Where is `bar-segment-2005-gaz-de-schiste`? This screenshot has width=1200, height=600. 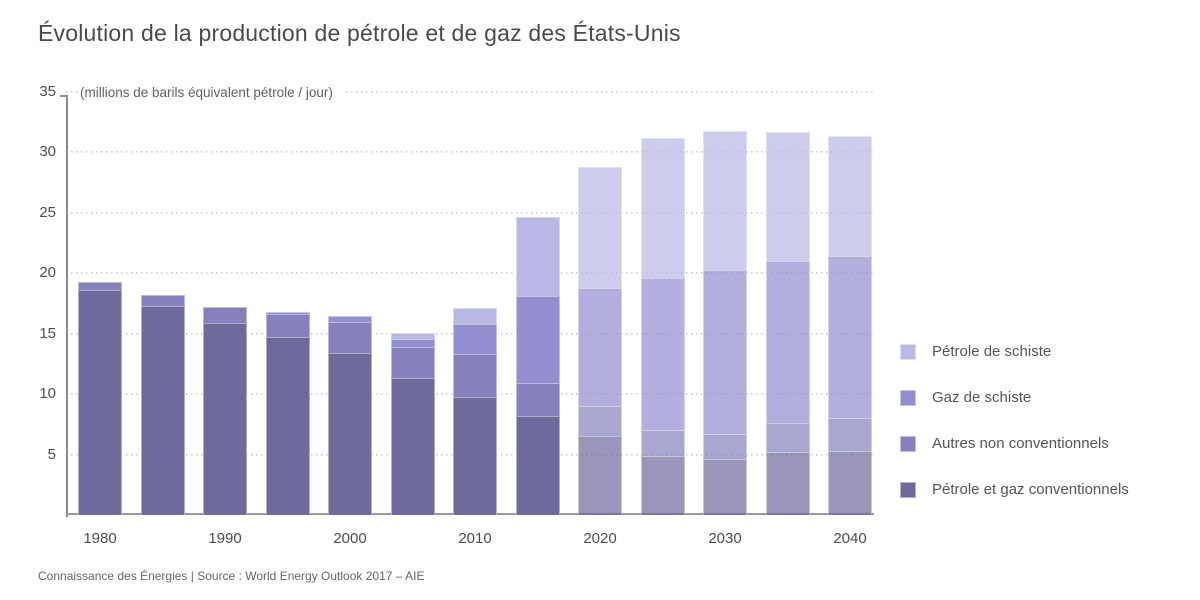
bar-segment-2005-gaz-de-schiste is located at coordinates (412, 343).